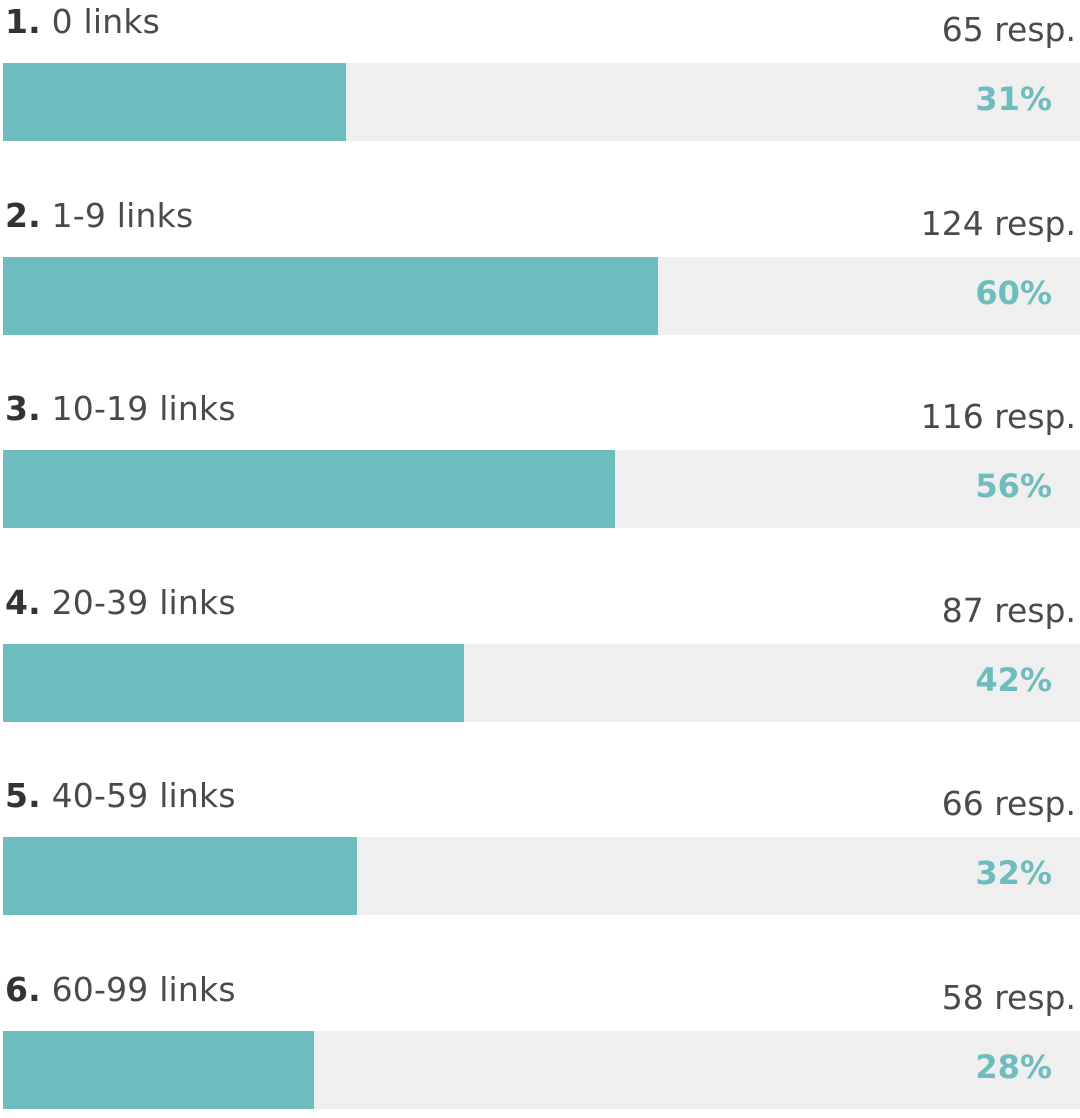  I want to click on category-label: 5. 40-59 links, so click(120, 795).